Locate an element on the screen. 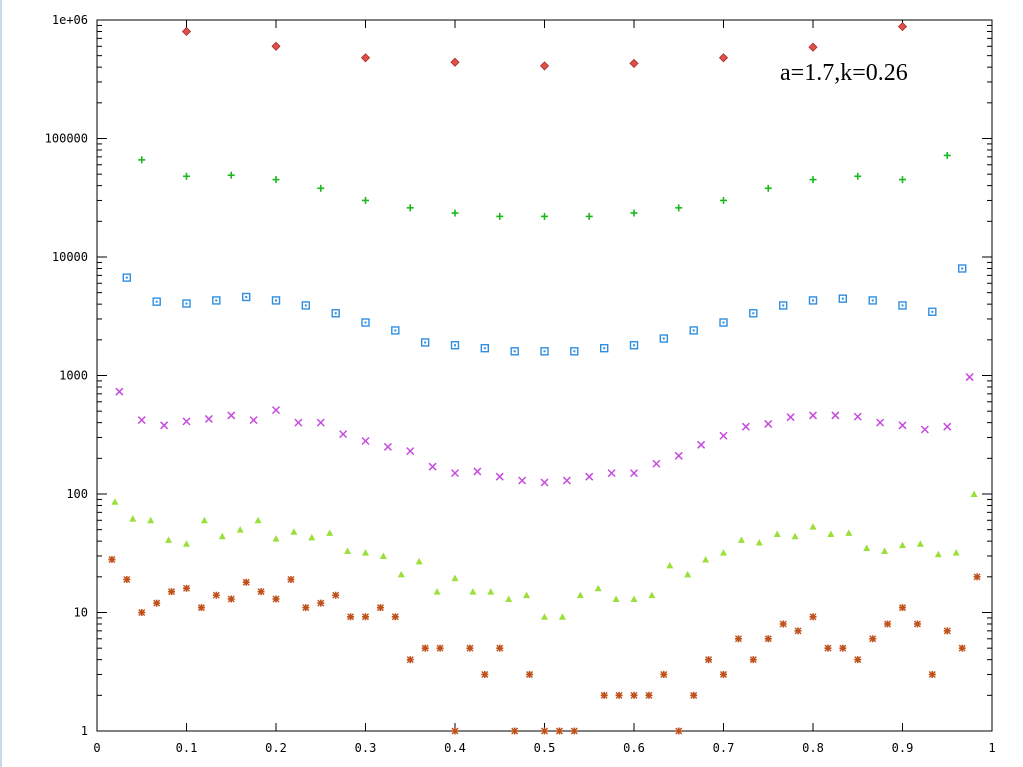 Image resolution: width=1023 pixels, height=767 pixels. y-tick-labels: 1 10 100 1000 10000 100000 1e+06 is located at coordinates (66, 375).